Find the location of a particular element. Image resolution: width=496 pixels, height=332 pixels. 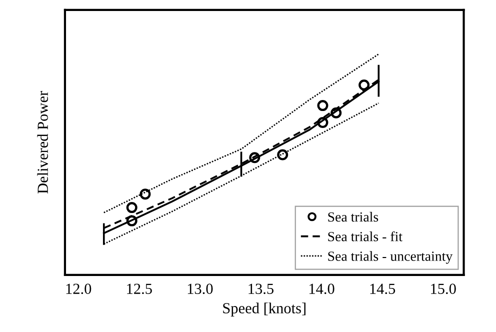

x-tick-label: 12.0 is located at coordinates (79, 289).